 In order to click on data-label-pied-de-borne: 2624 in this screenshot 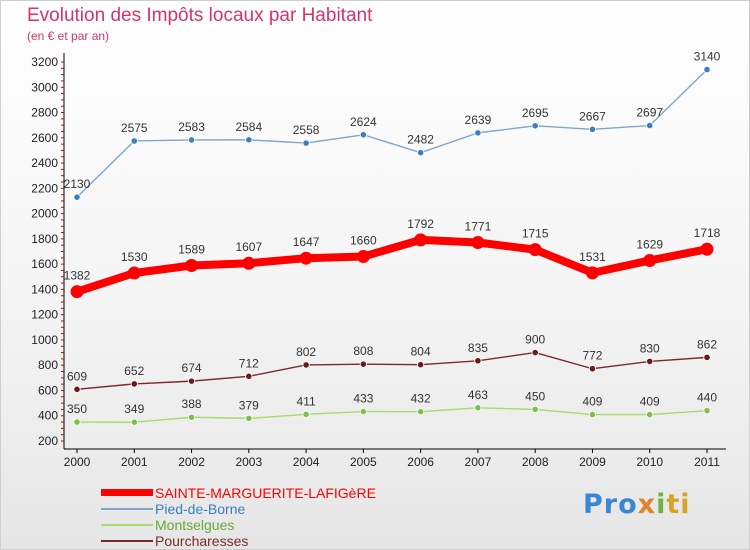, I will do `click(363, 122)`.